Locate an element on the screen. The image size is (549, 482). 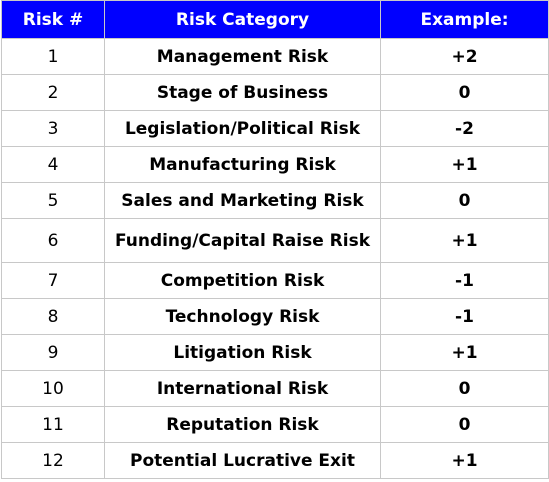
risk-number-cell: 12 is located at coordinates (53, 460).